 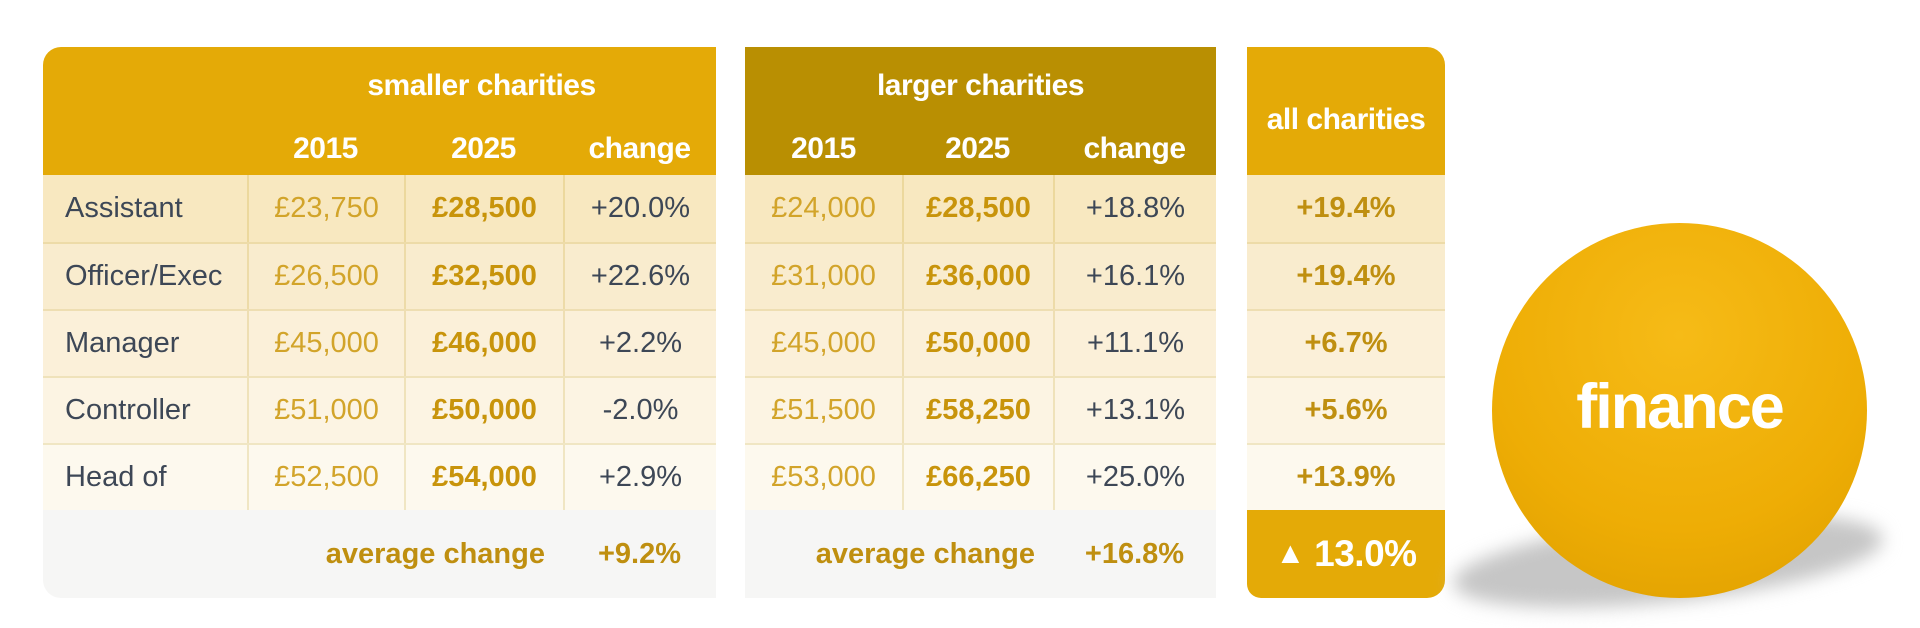 I want to click on row-label: Head of, so click(x=116, y=477).